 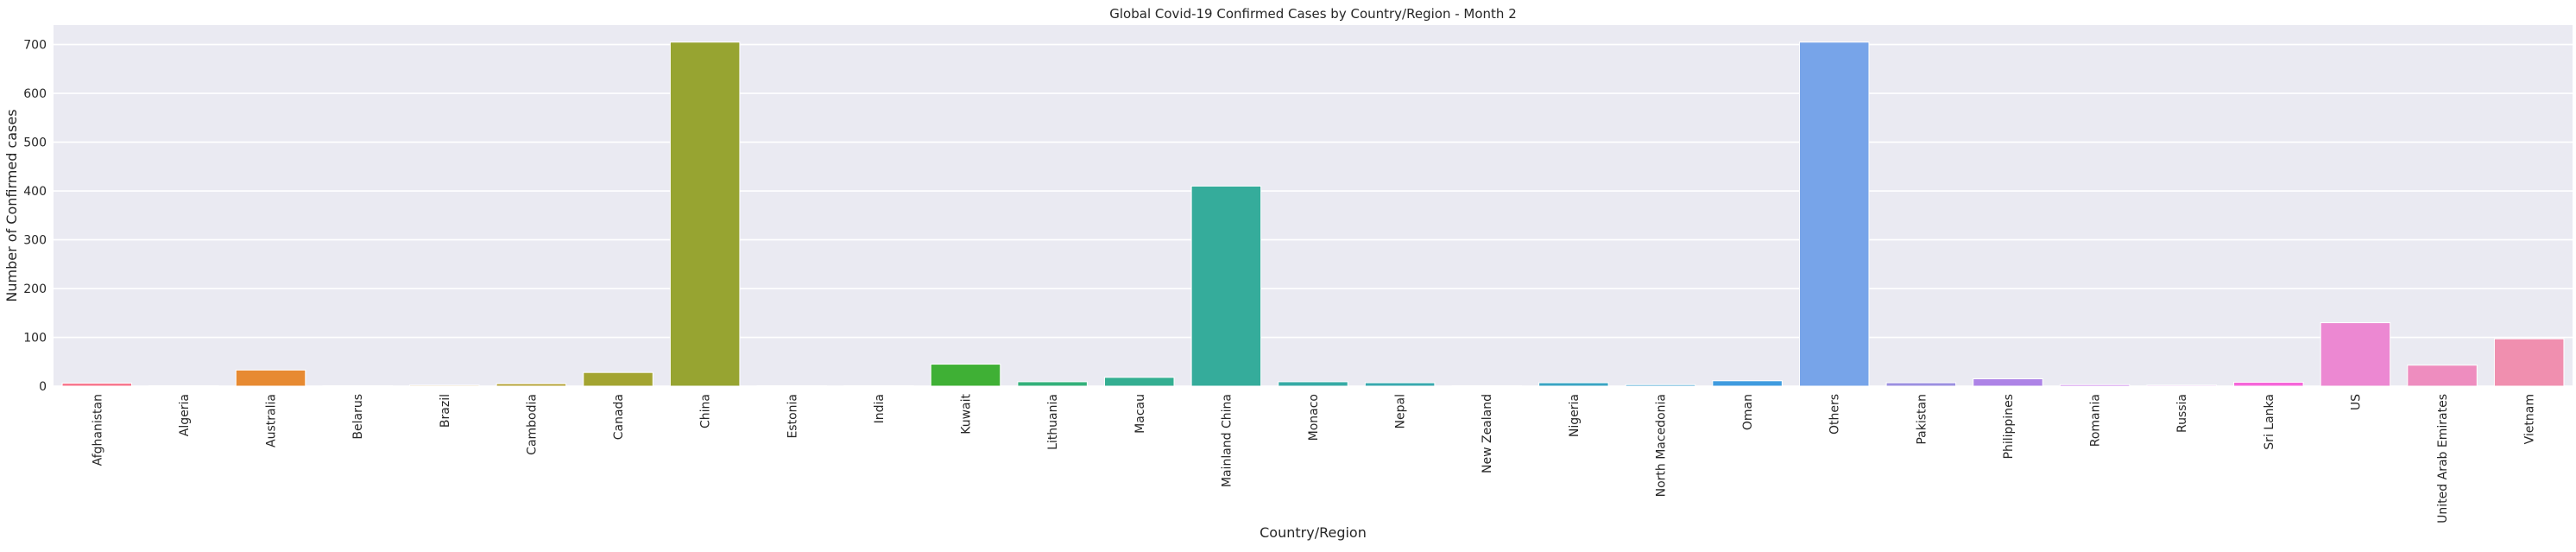 I want to click on x-tick-label: Nepal, so click(x=1401, y=411).